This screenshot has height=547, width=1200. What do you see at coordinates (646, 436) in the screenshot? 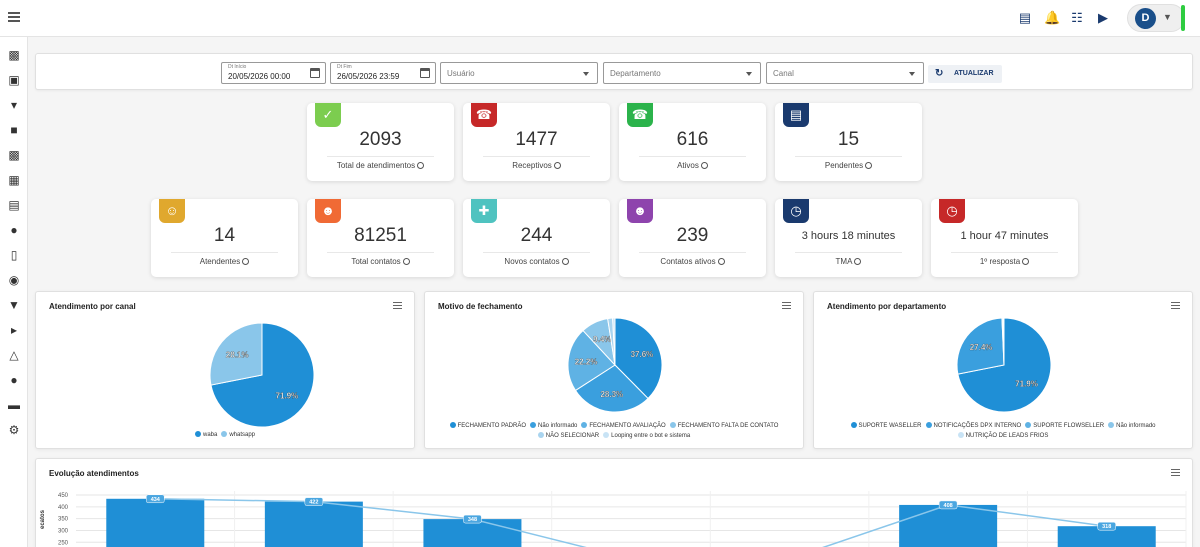
I see `legend-item: Looping entre o bot e sistema` at bounding box center [646, 436].